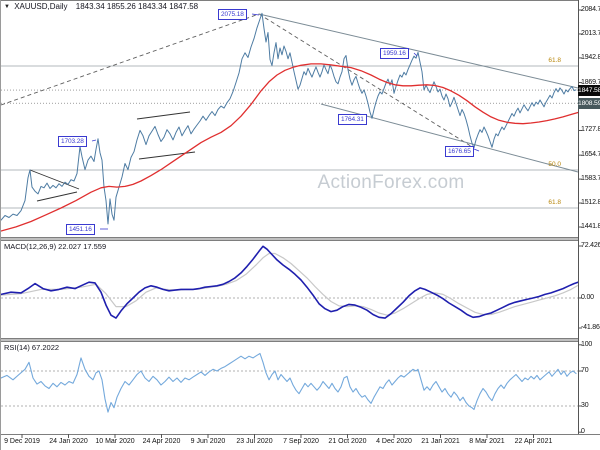 This screenshot has width=600, height=450. I want to click on collapse-triangle-icon: ▼, so click(7, 7).